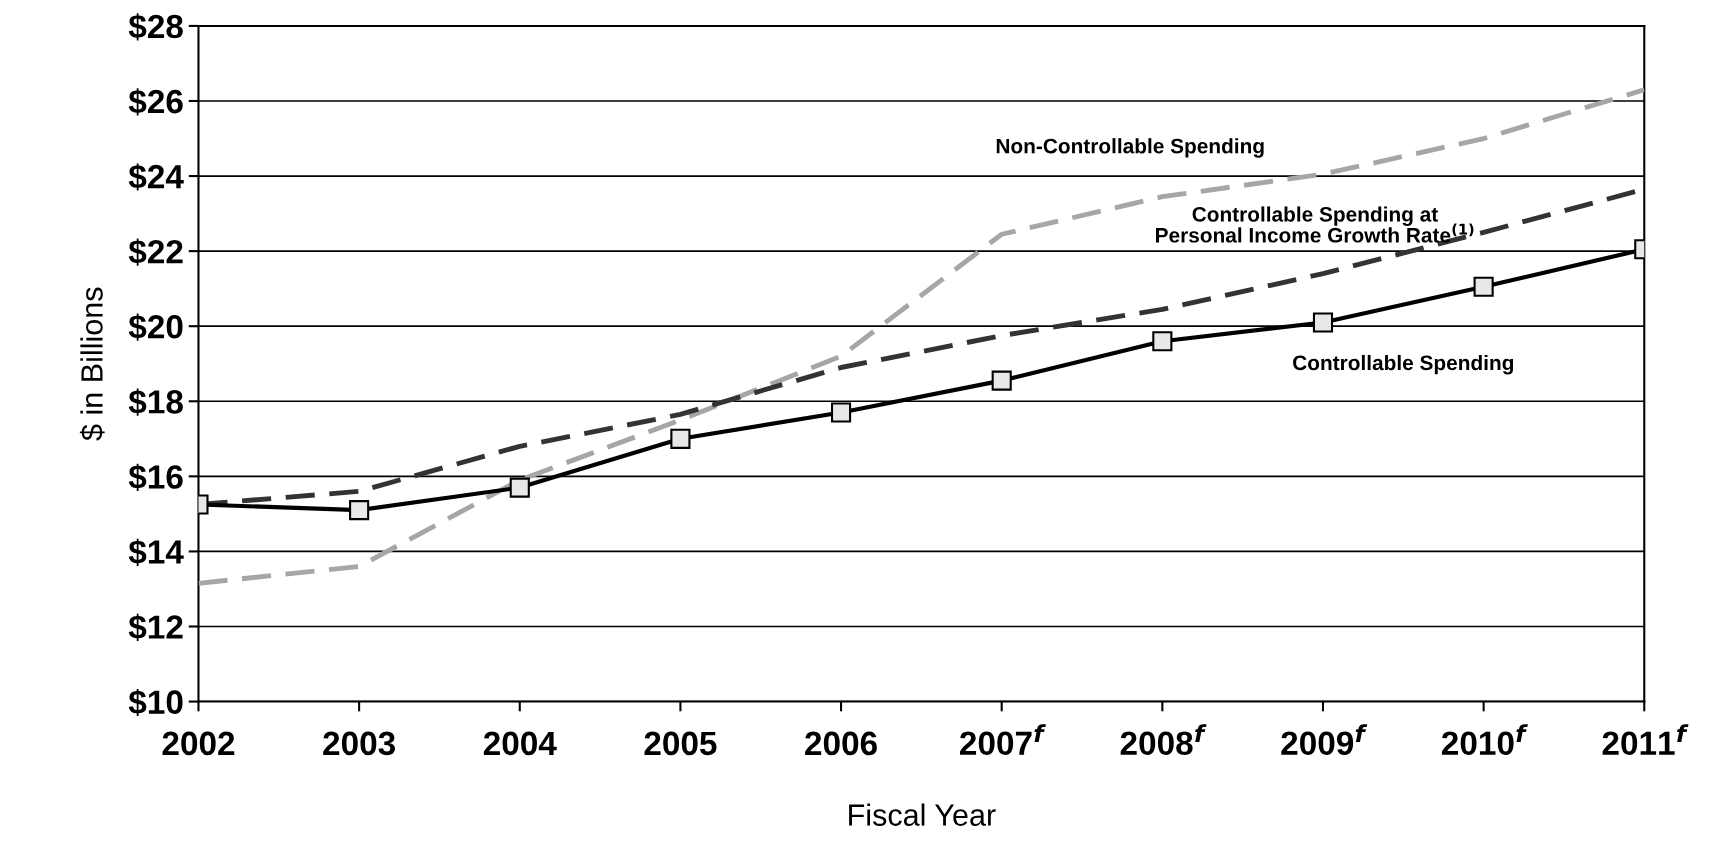 This screenshot has width=1711, height=864. Describe the element at coordinates (1163, 740) in the screenshot. I see `x-tick-label: 2008$^{f}$` at that location.